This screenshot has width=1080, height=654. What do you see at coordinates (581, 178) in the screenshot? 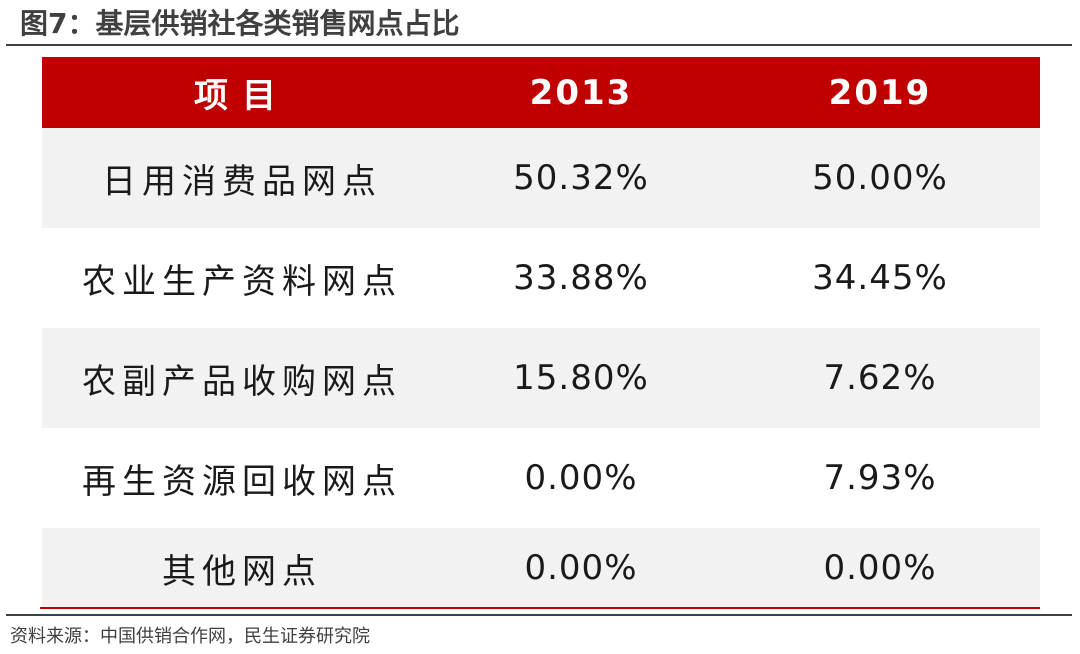
I see `value-2013: 50.32%` at bounding box center [581, 178].